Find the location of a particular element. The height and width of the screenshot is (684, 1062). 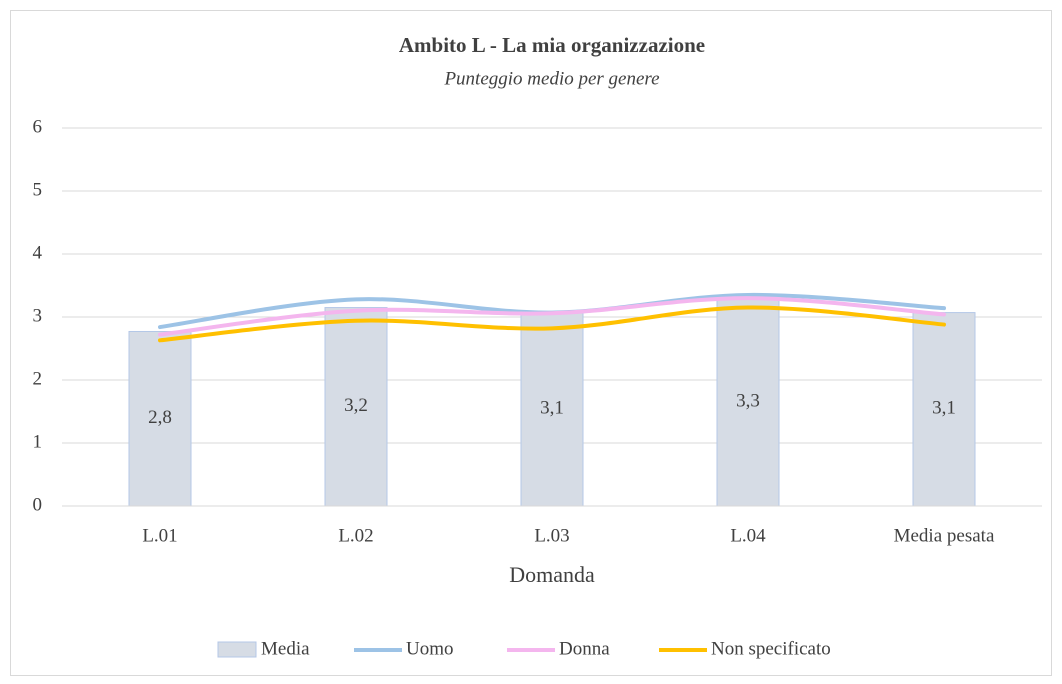

data-label: 3,3 is located at coordinates (748, 400).